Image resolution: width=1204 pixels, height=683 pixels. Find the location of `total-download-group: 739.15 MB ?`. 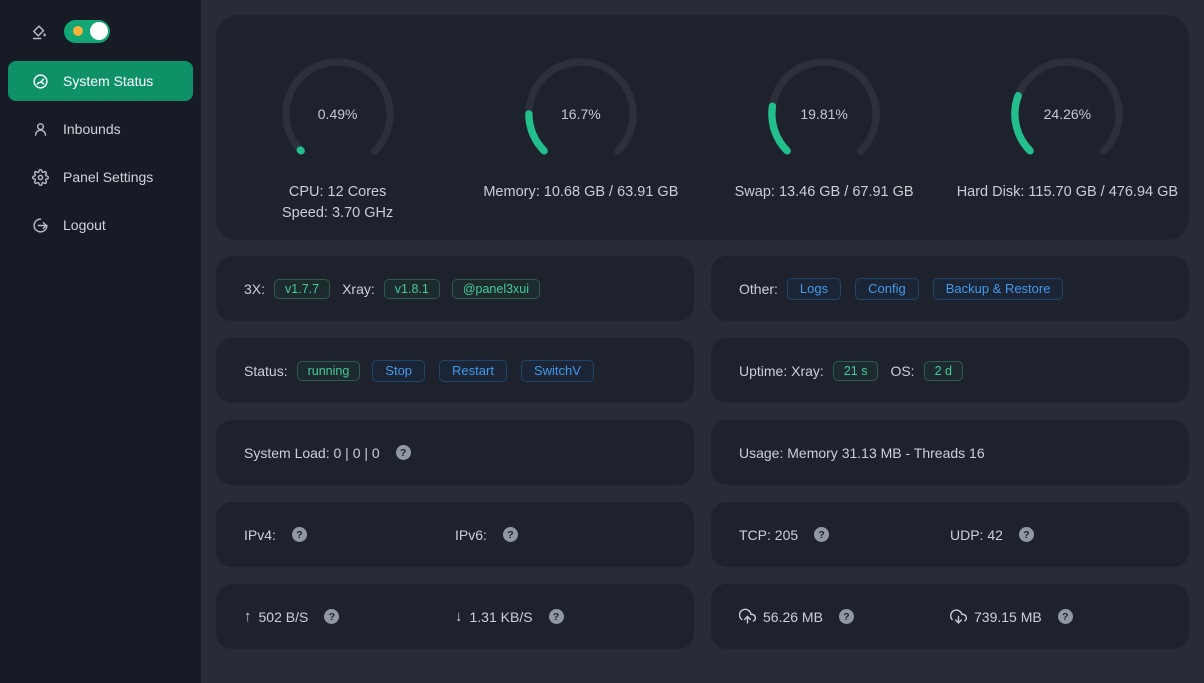

total-download-group: 739.15 MB ? is located at coordinates (1055, 616).